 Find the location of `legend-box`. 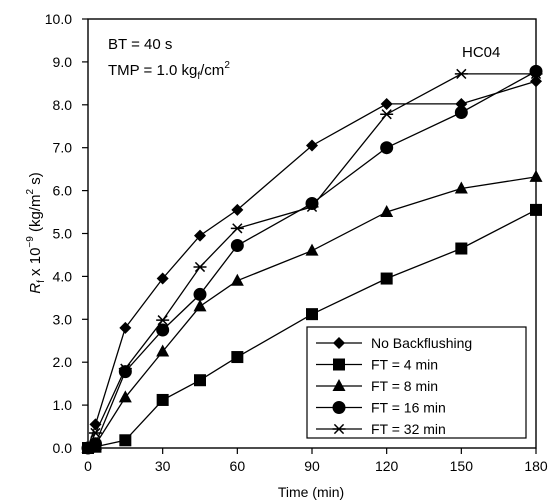

legend-box is located at coordinates (416, 382).